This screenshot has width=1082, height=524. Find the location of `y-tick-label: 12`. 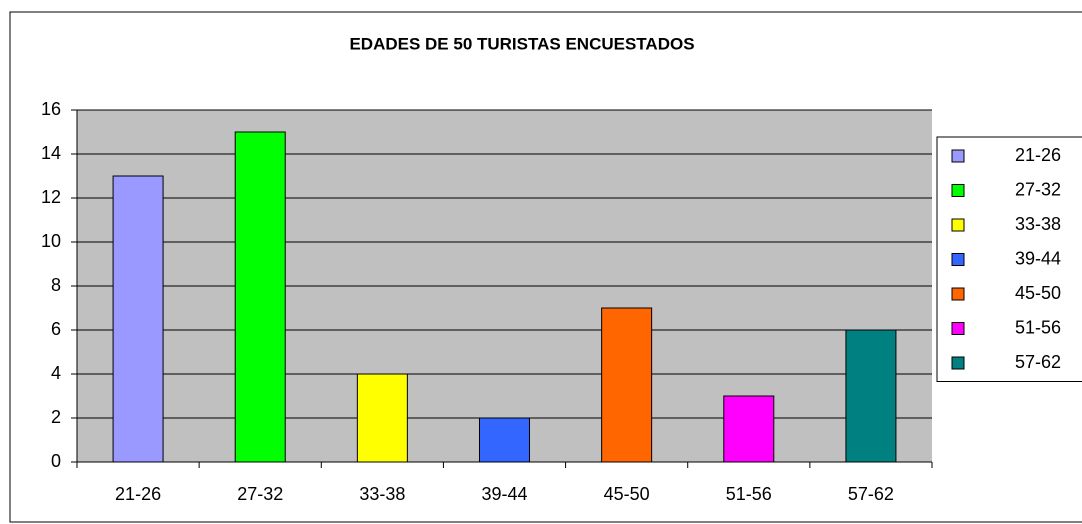

y-tick-label: 12 is located at coordinates (51, 197).